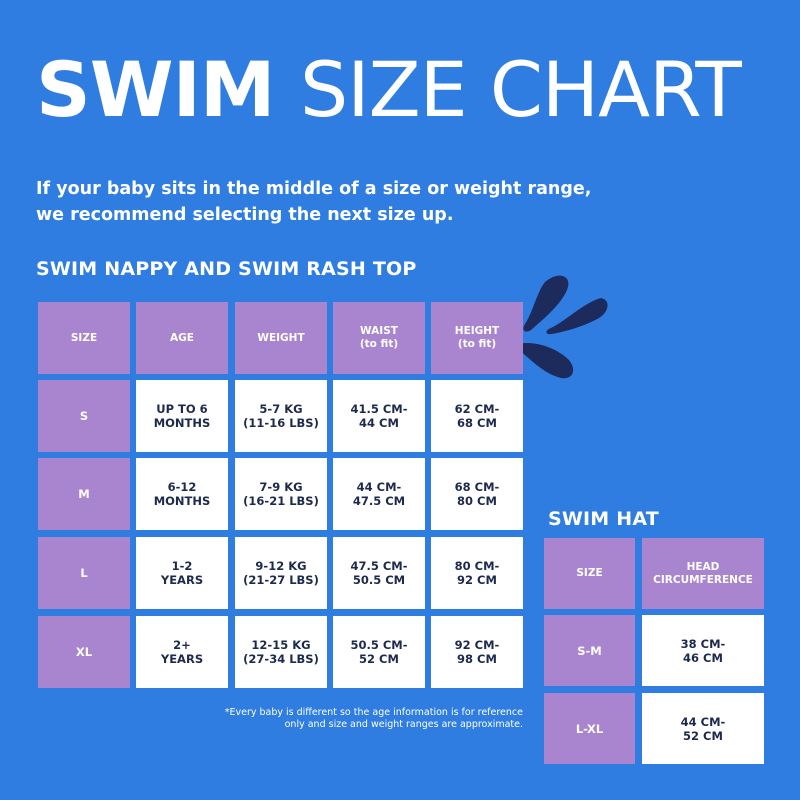  I want to click on hat-value-cell: 38 CM- 46 CM, so click(703, 650).